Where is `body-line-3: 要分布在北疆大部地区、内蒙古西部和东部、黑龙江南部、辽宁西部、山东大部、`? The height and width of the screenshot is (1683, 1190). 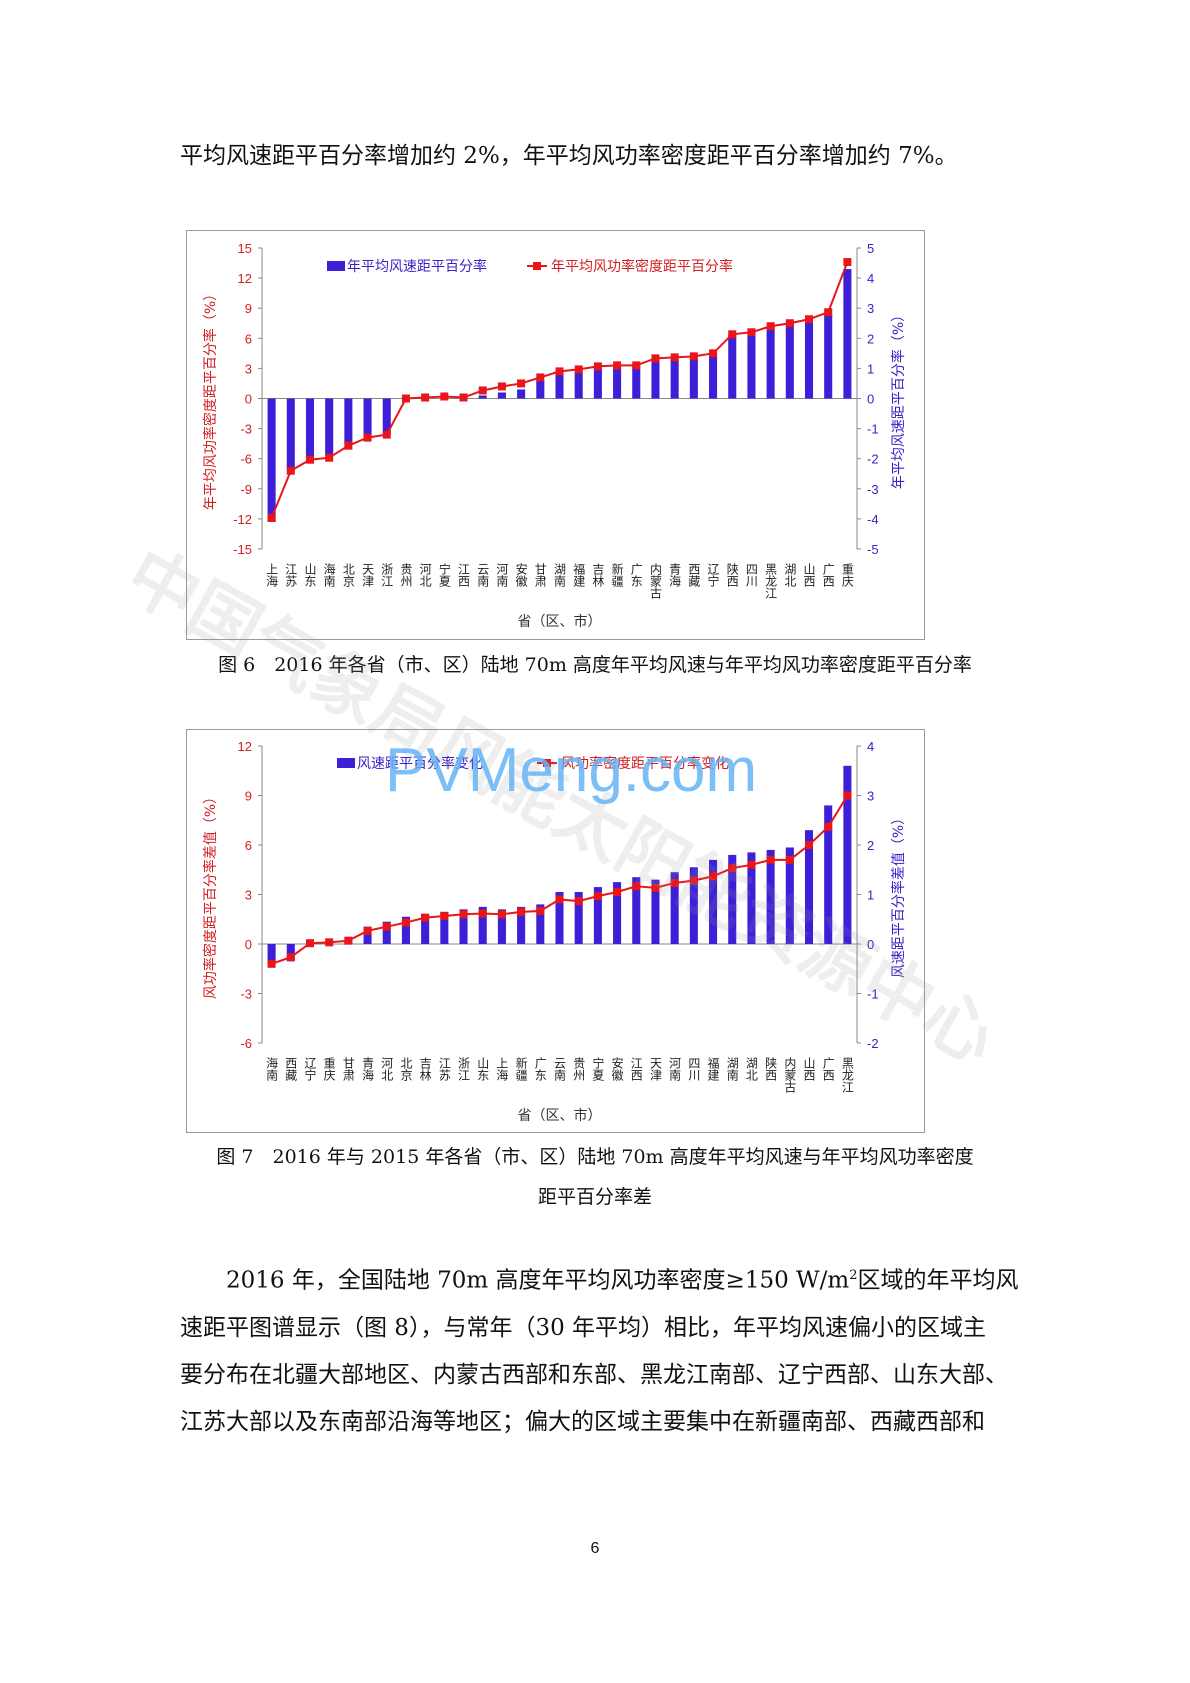
body-line-3: 要分布在北疆大部地区、内蒙古西部和东部、黑龙江南部、辽宁西部、山东大部、 is located at coordinates (594, 1374).